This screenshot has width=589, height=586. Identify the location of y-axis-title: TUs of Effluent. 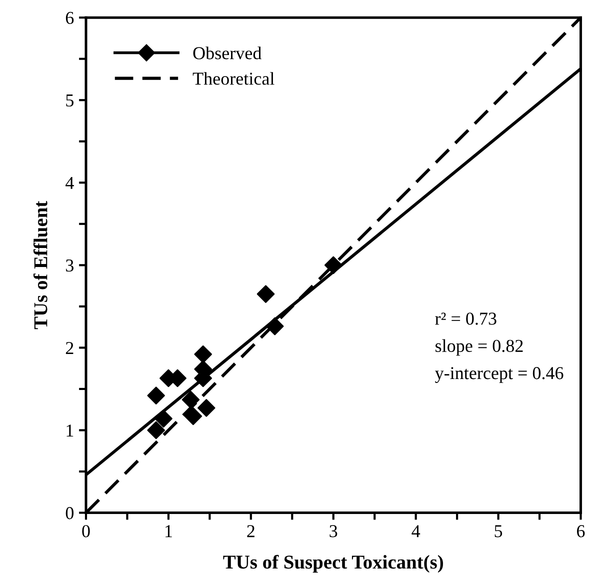
(40, 265).